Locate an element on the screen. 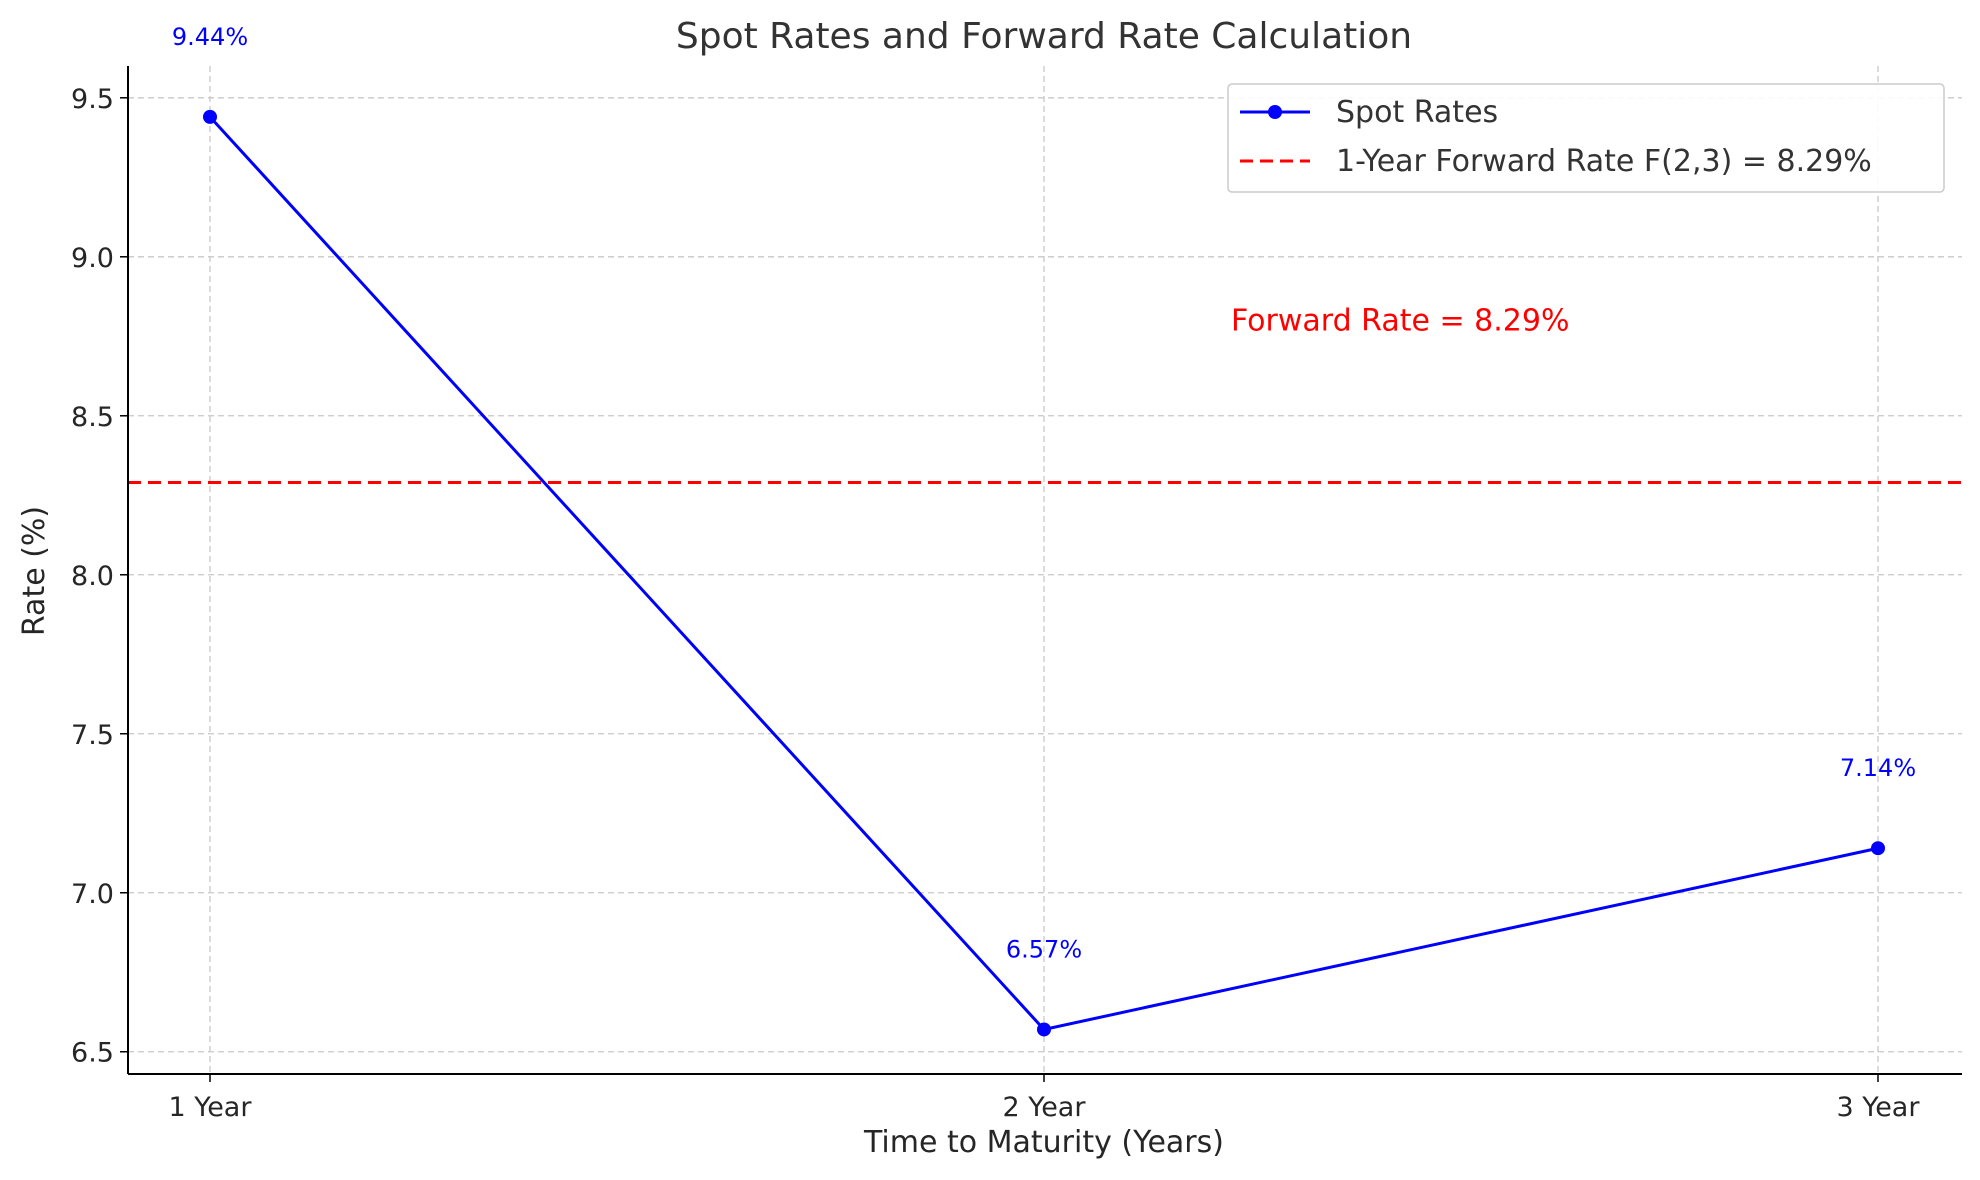 Image resolution: width=1980 pixels, height=1180 pixels. legend-label-spot-rates: Spot Rates is located at coordinates (1417, 112).